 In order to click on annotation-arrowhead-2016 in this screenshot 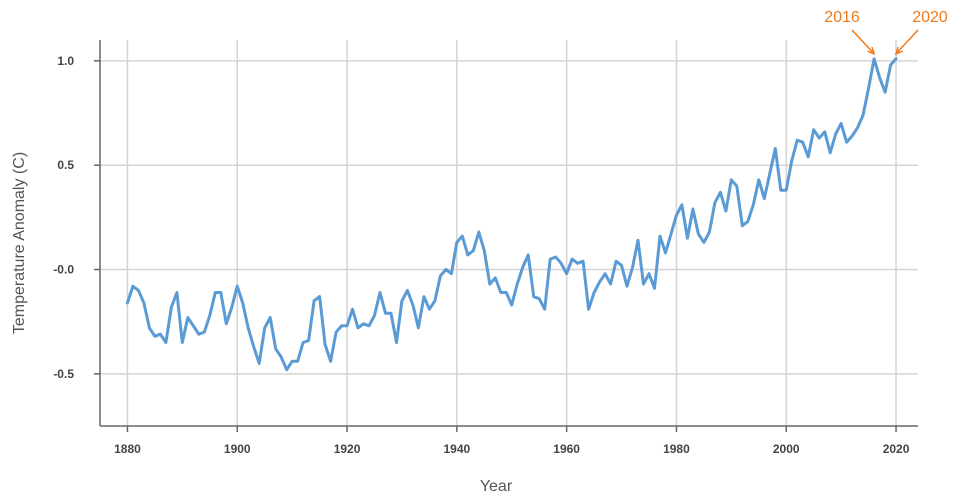, I will do `click(871, 51)`.